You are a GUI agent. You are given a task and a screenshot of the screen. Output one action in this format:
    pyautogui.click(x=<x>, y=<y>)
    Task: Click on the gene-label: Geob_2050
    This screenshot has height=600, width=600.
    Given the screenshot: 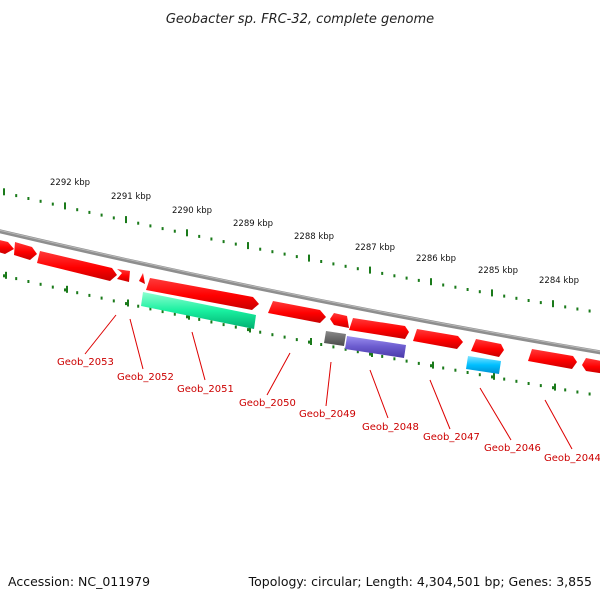 What is the action you would take?
    pyautogui.click(x=267, y=403)
    